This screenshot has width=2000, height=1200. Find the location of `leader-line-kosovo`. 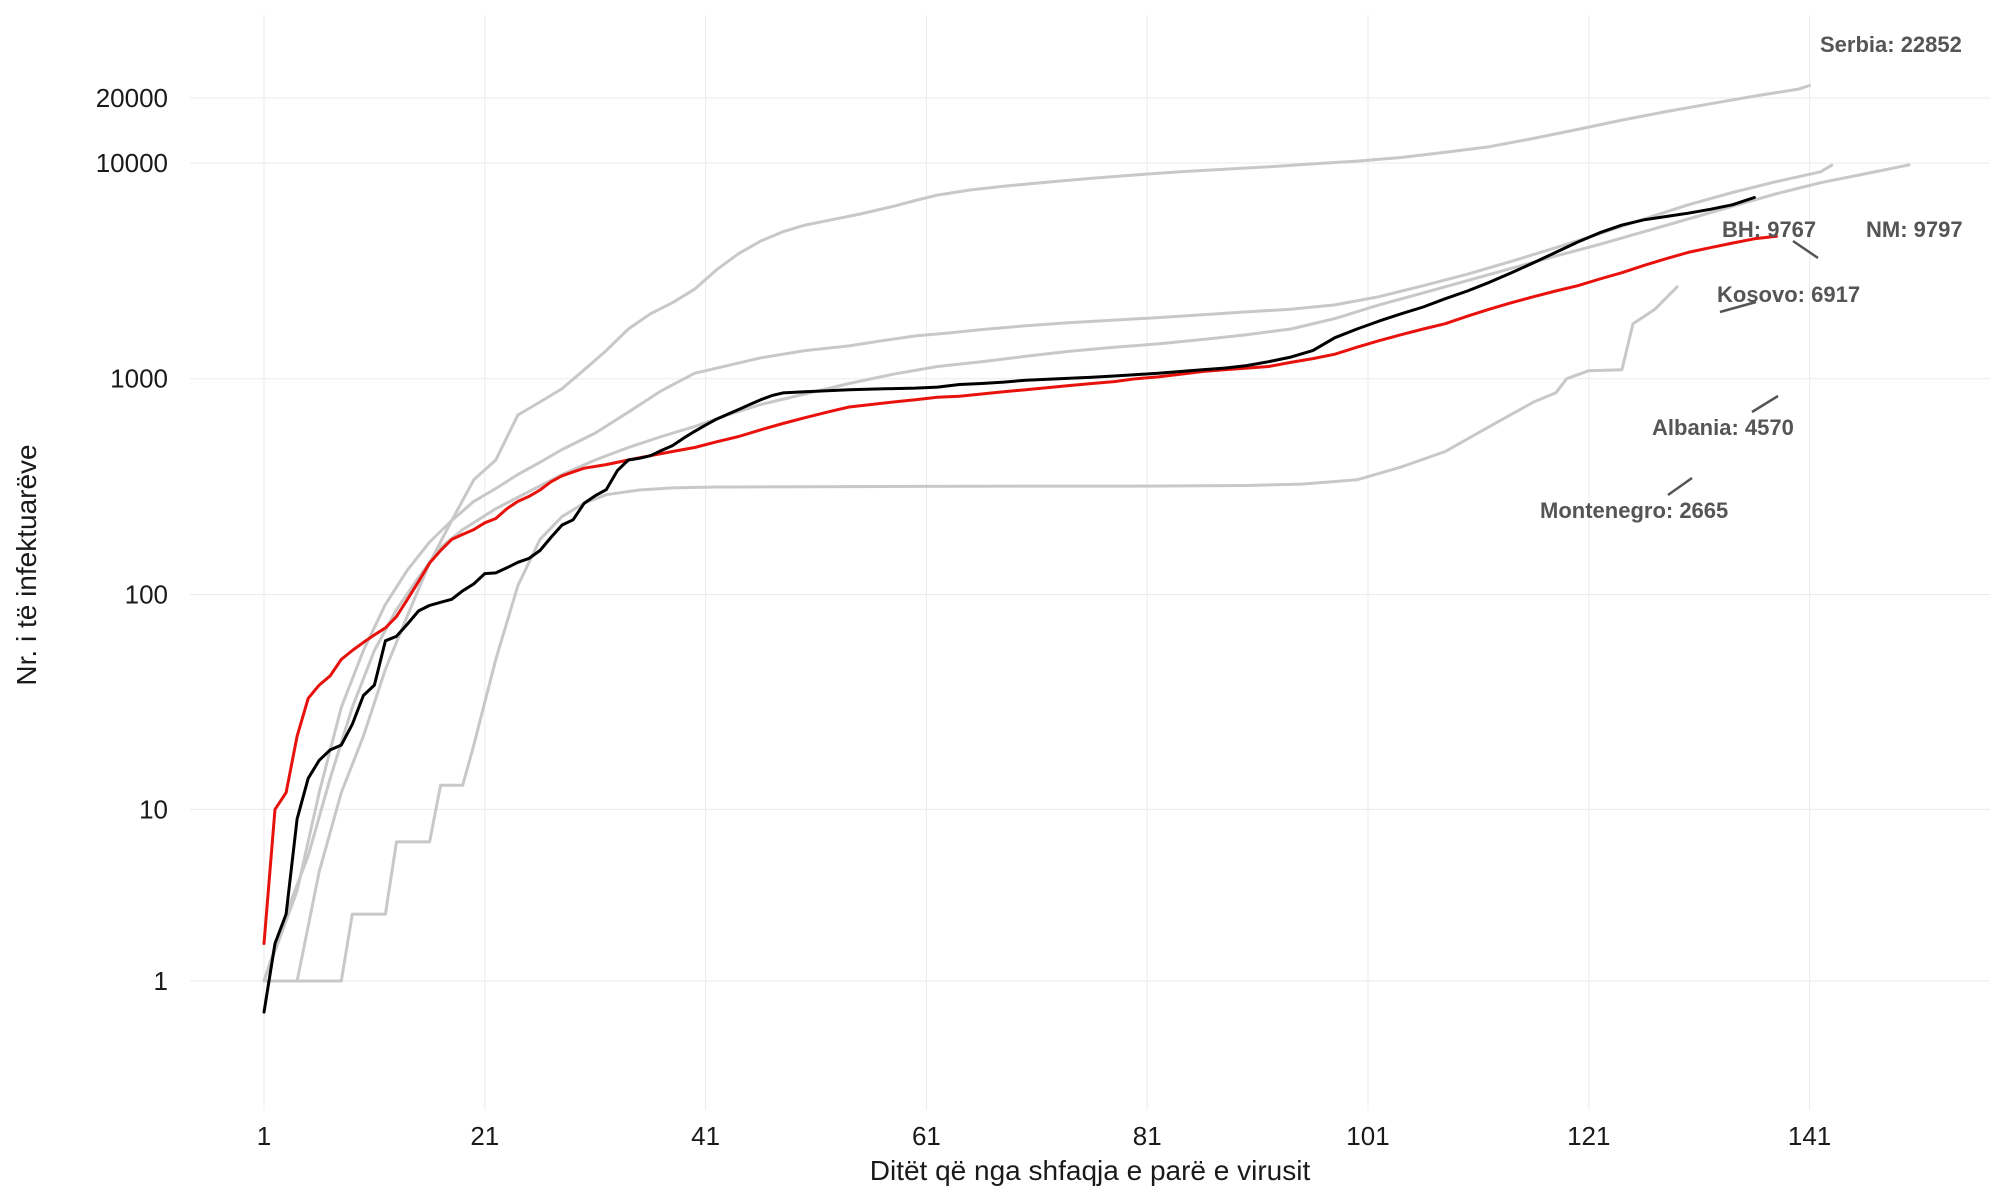

leader-line-kosovo is located at coordinates (1738, 307).